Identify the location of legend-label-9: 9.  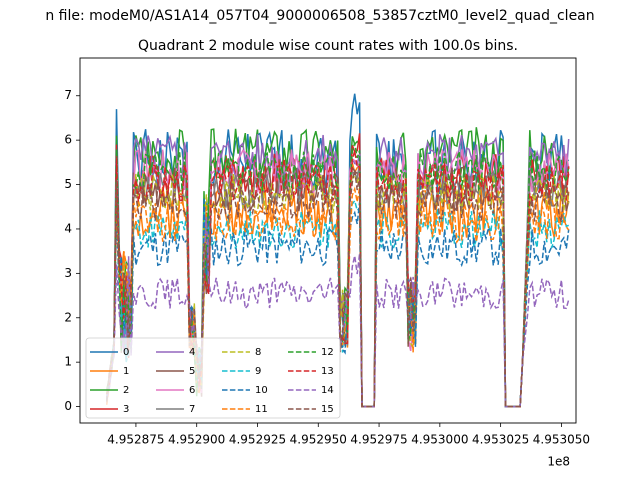
(258, 371).